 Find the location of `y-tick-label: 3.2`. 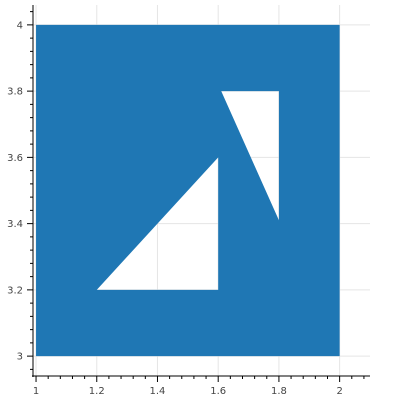

y-tick-label: 3.2 is located at coordinates (15, 290).